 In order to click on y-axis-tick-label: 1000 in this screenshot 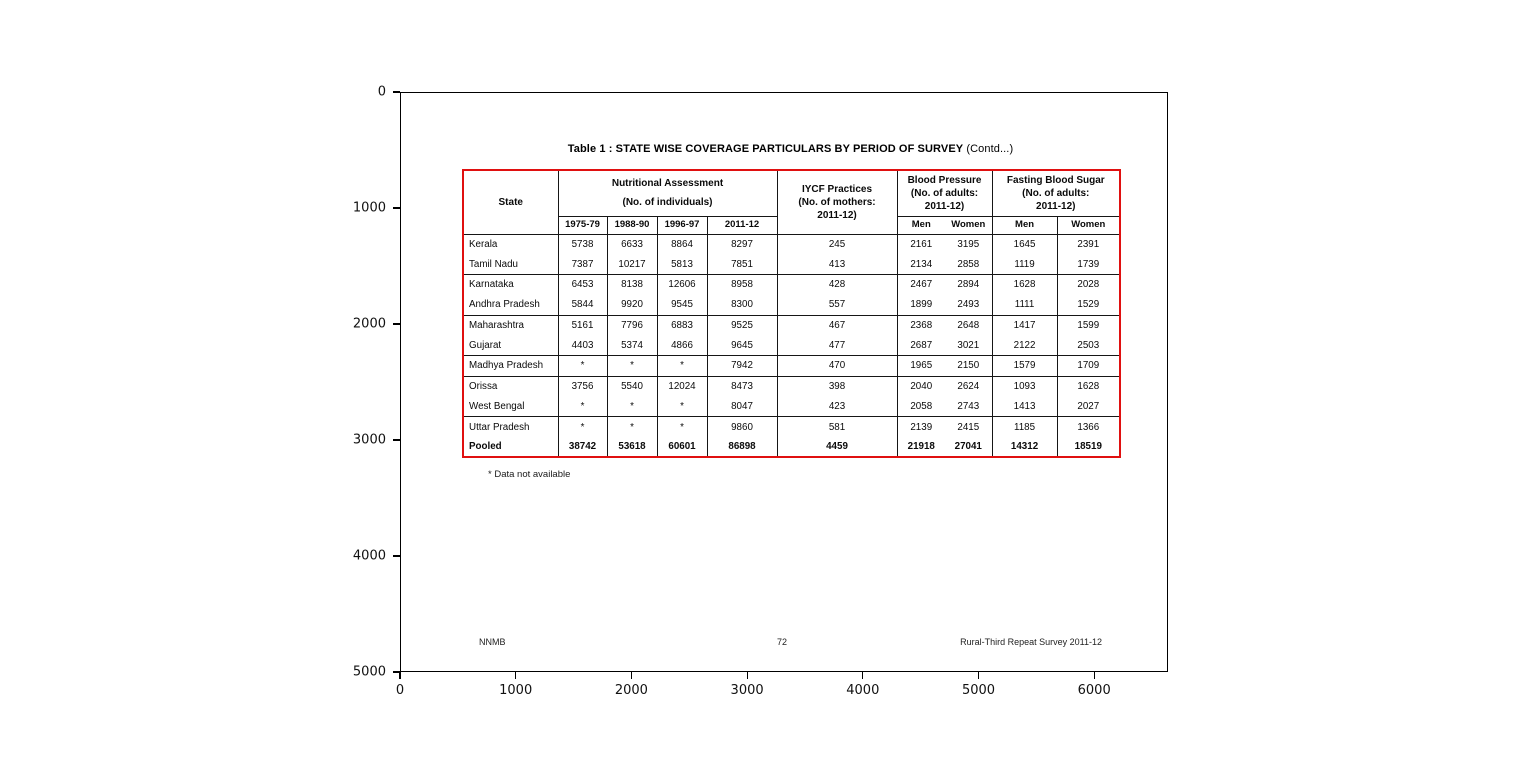, I will do `click(369, 208)`.